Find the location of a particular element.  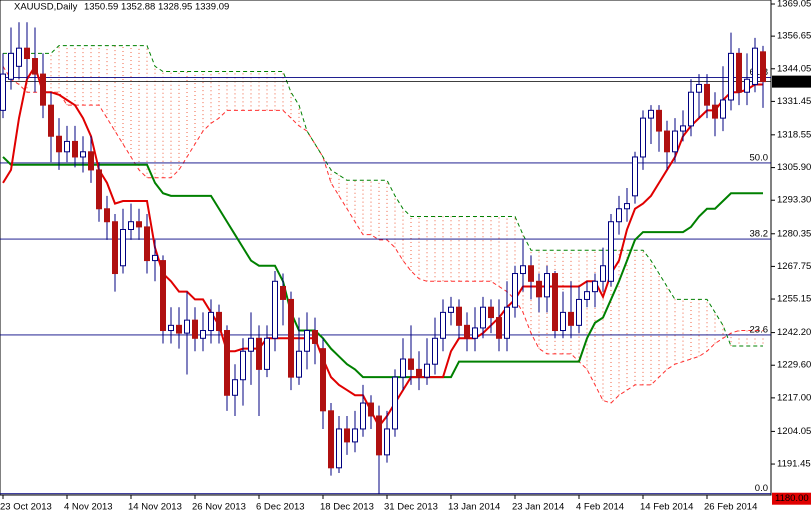

fib-label: 50.0 is located at coordinates (759, 157).